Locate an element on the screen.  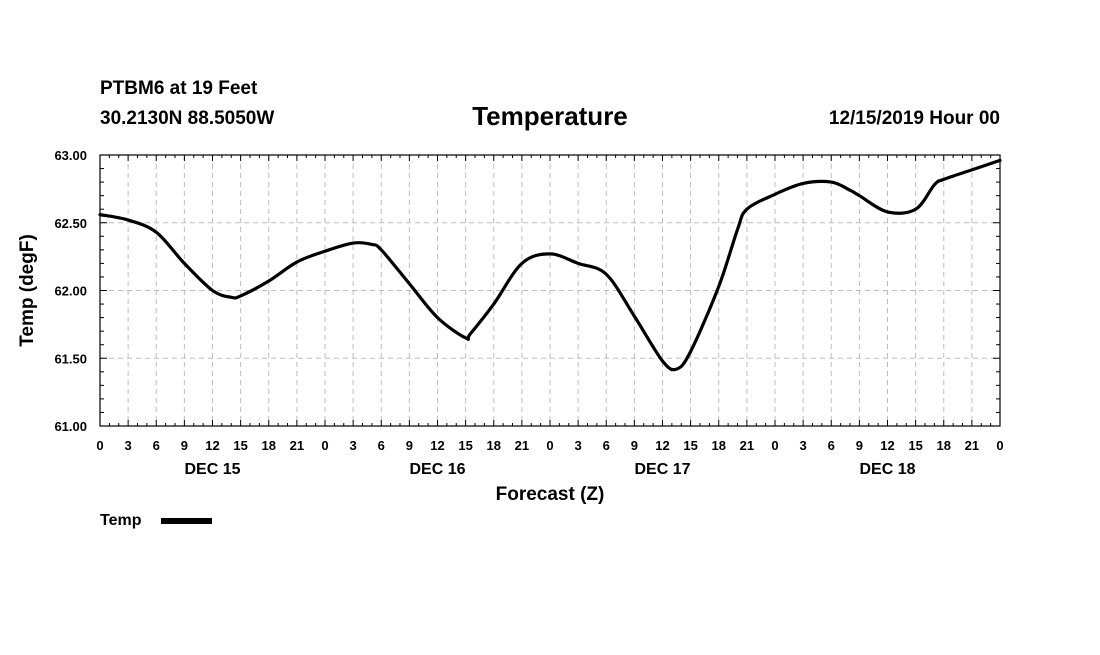
x-day-label: DEC 18 is located at coordinates (887, 469).